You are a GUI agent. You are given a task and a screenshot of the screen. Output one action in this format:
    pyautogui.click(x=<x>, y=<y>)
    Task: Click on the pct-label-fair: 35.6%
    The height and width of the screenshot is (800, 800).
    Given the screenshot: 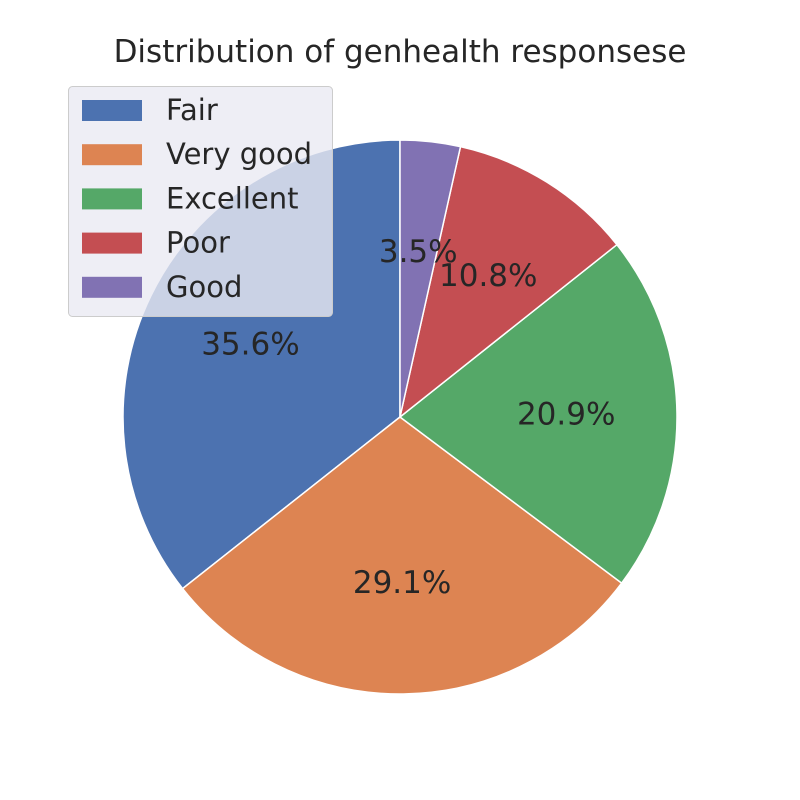 What is the action you would take?
    pyautogui.click(x=250, y=345)
    